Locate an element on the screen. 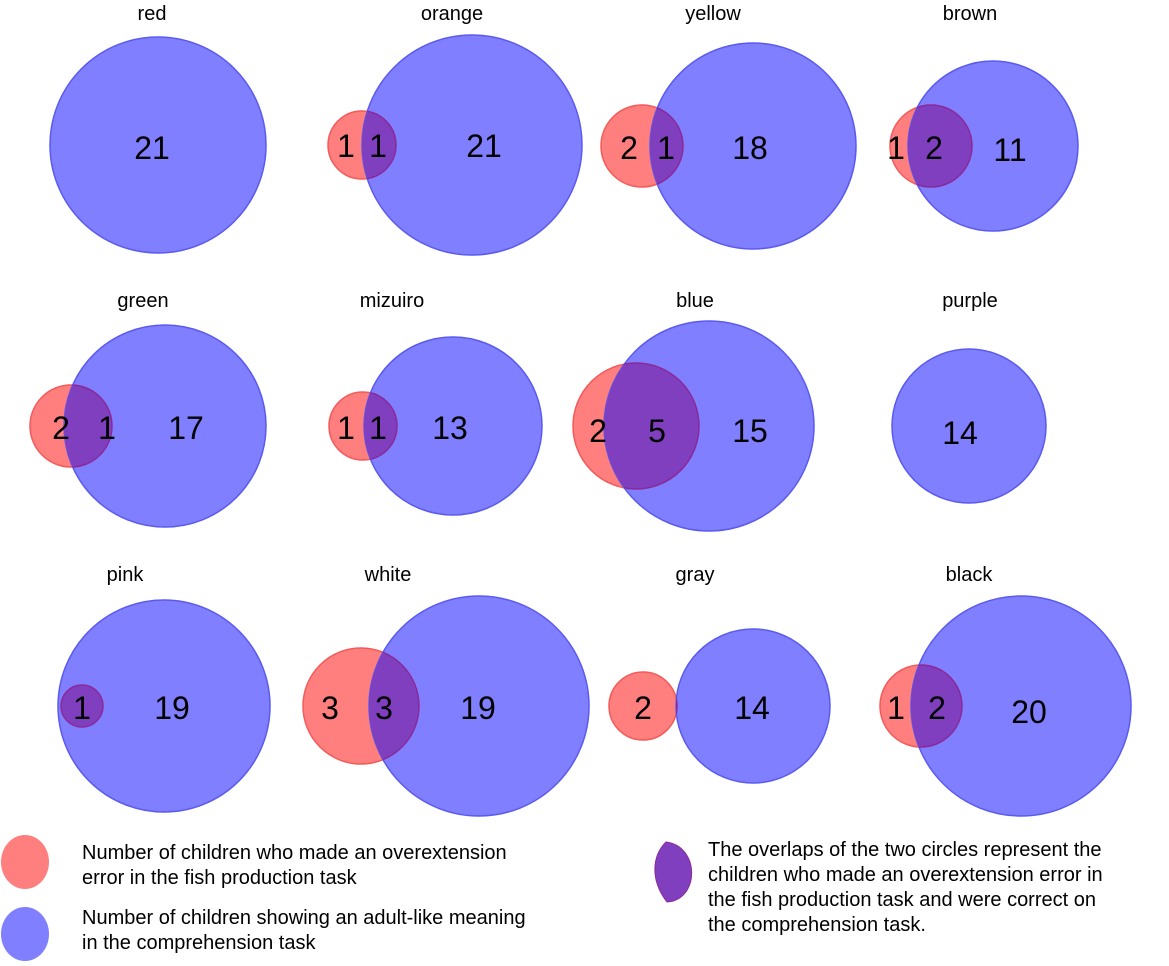 Image resolution: width=1169 pixels, height=966 pixels. legend-line: in the comprehension task is located at coordinates (199, 943).